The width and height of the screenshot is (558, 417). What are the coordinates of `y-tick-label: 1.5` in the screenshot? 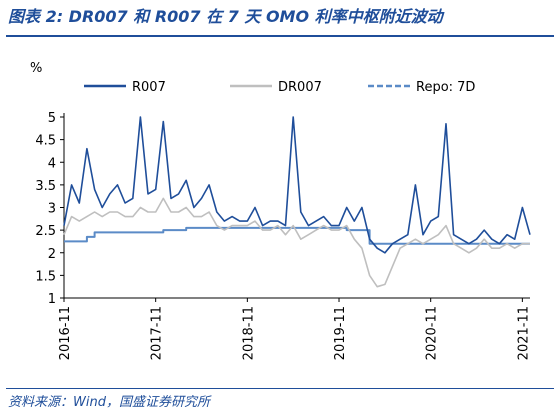 It's located at (45, 276).